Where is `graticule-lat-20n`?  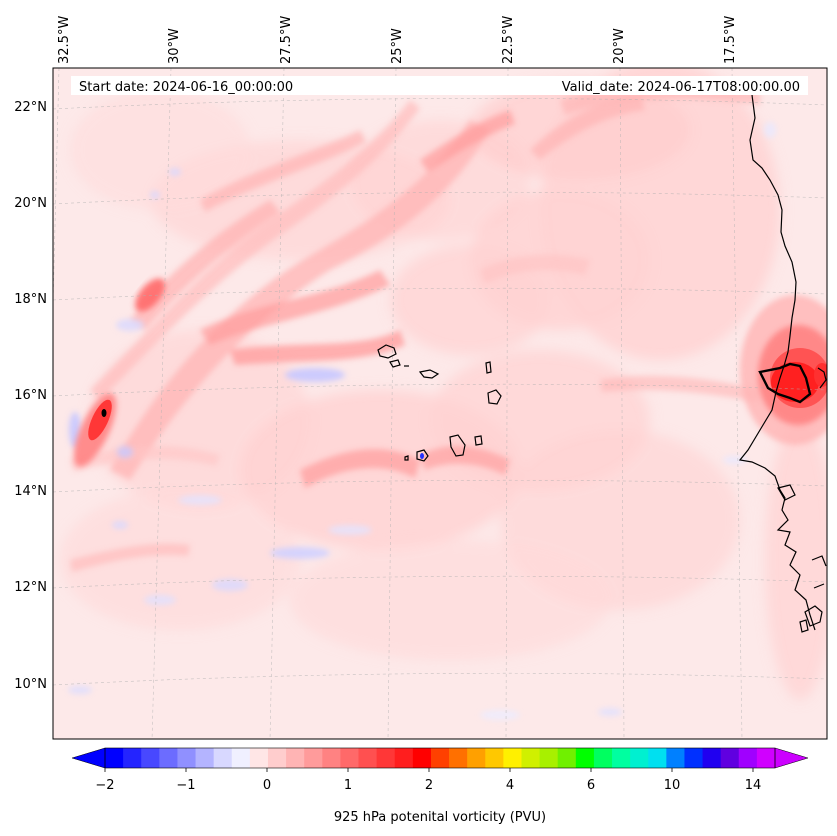 graticule-lat-20n is located at coordinates (440, 198).